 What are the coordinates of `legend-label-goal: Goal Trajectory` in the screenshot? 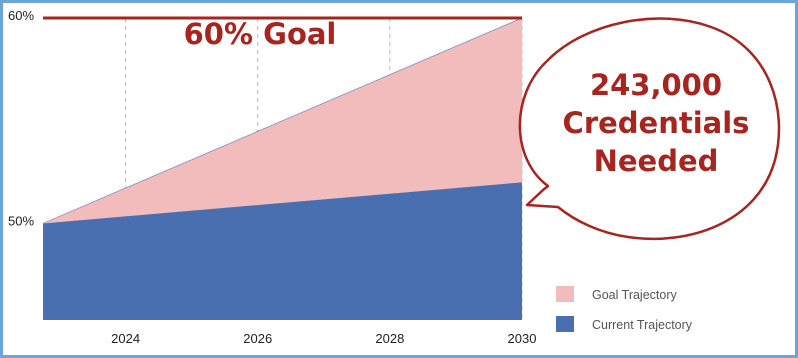 It's located at (635, 295).